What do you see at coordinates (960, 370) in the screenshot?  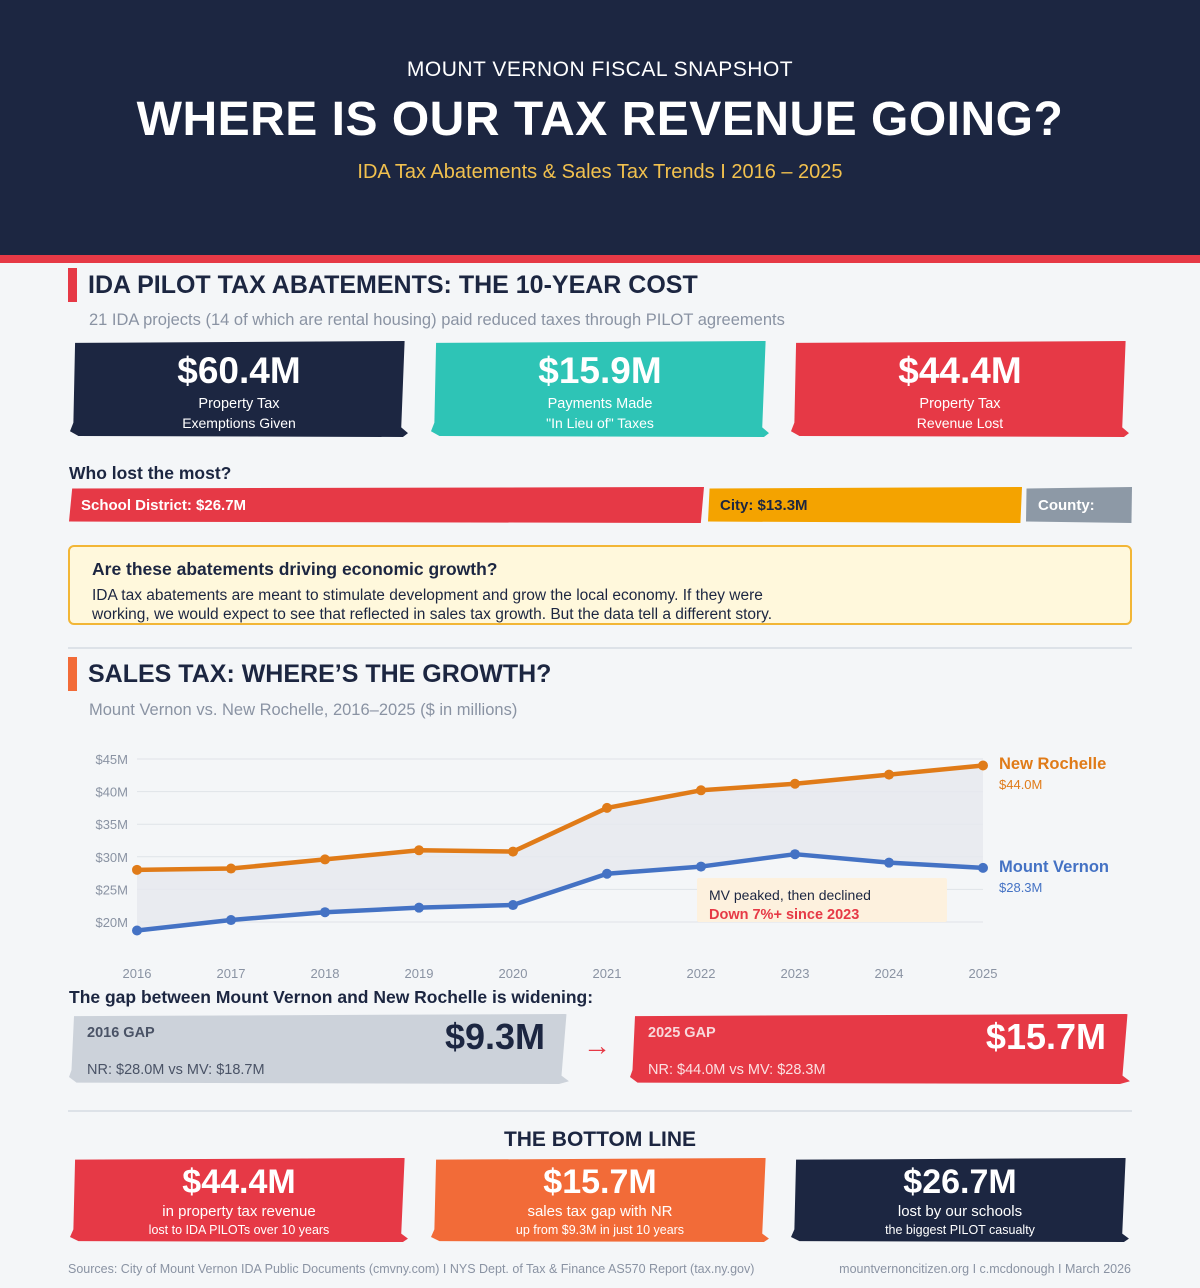 I see `stat-value: $44.4M` at bounding box center [960, 370].